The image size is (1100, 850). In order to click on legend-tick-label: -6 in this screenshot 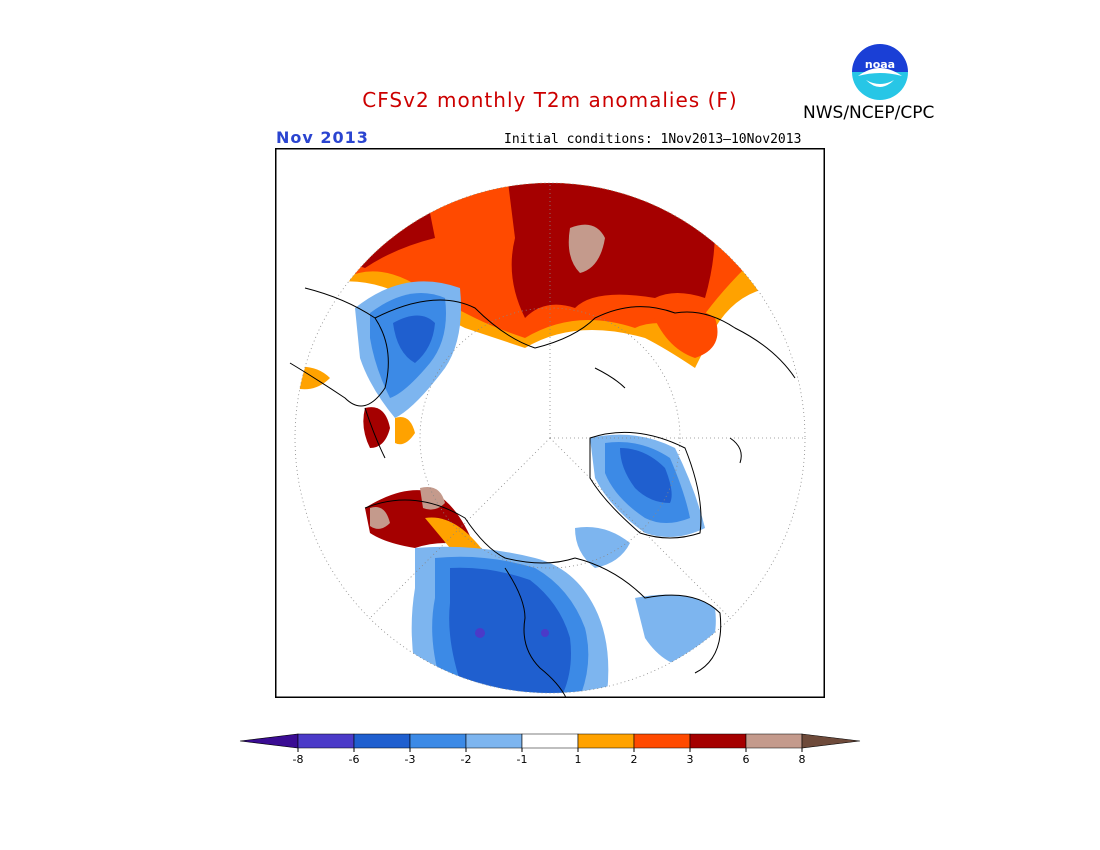, I will do `click(354, 759)`.